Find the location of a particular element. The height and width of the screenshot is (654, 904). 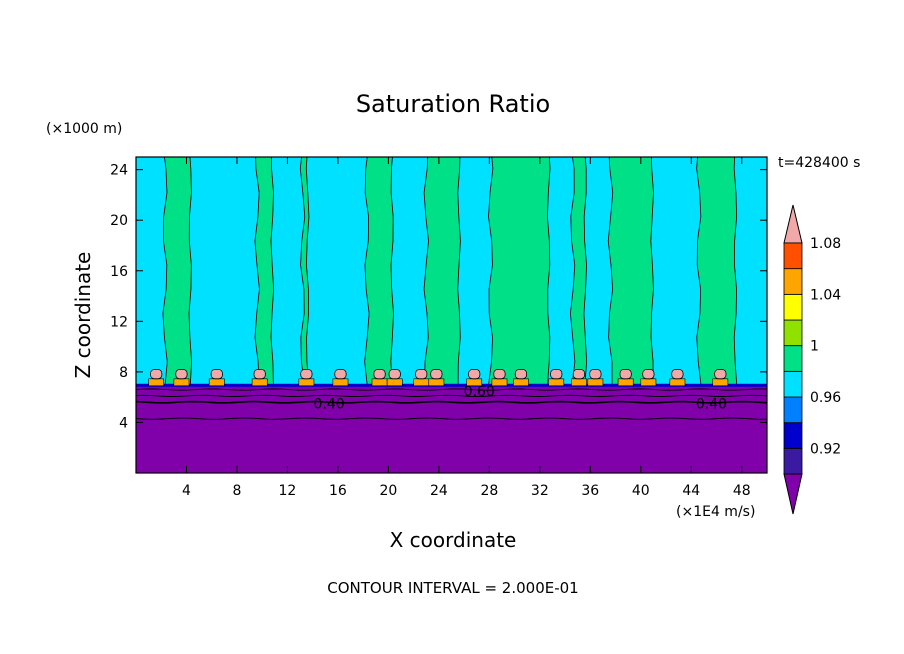

x-tick-label: 8 is located at coordinates (236, 491).